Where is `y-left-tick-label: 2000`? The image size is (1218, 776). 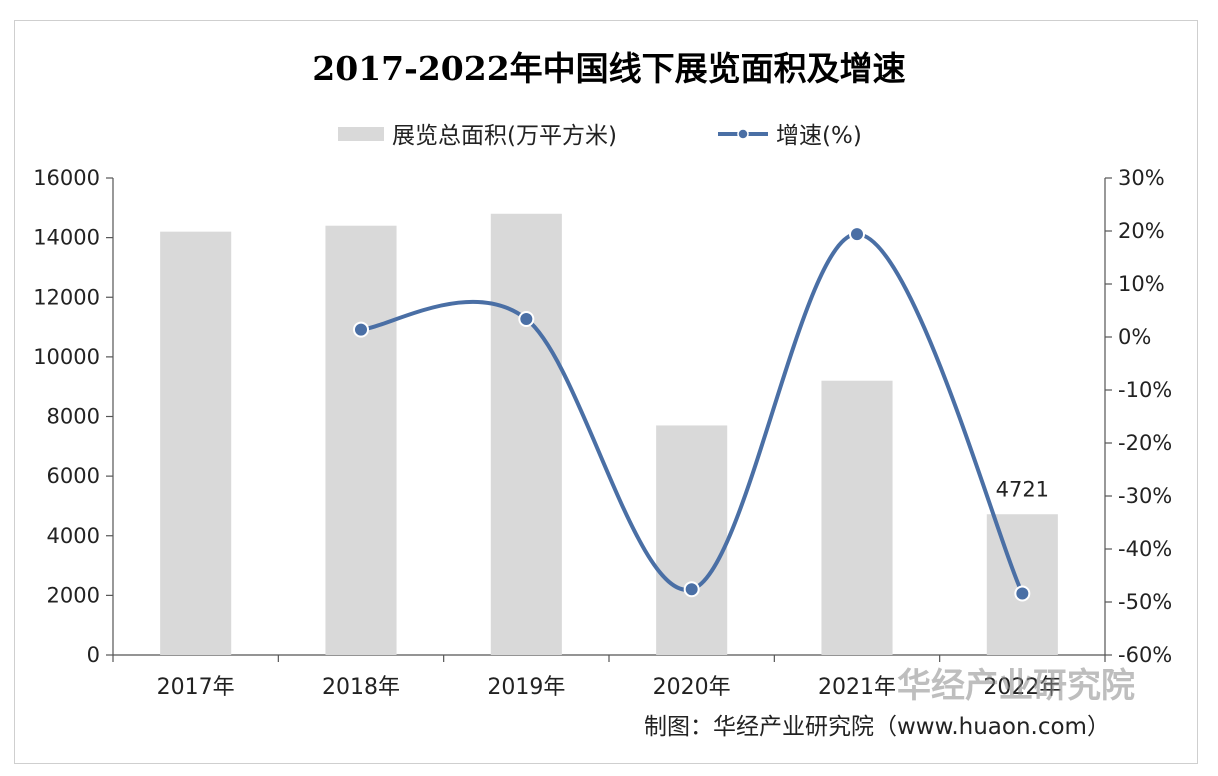 y-left-tick-label: 2000 is located at coordinates (73, 595).